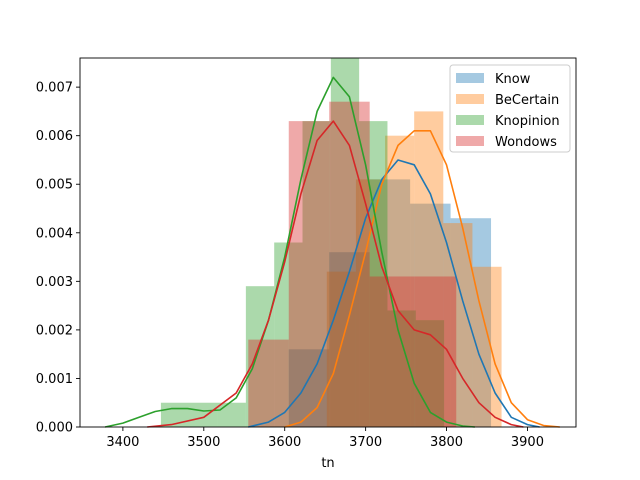  I want to click on x-tick-label: 3500, so click(203, 442).